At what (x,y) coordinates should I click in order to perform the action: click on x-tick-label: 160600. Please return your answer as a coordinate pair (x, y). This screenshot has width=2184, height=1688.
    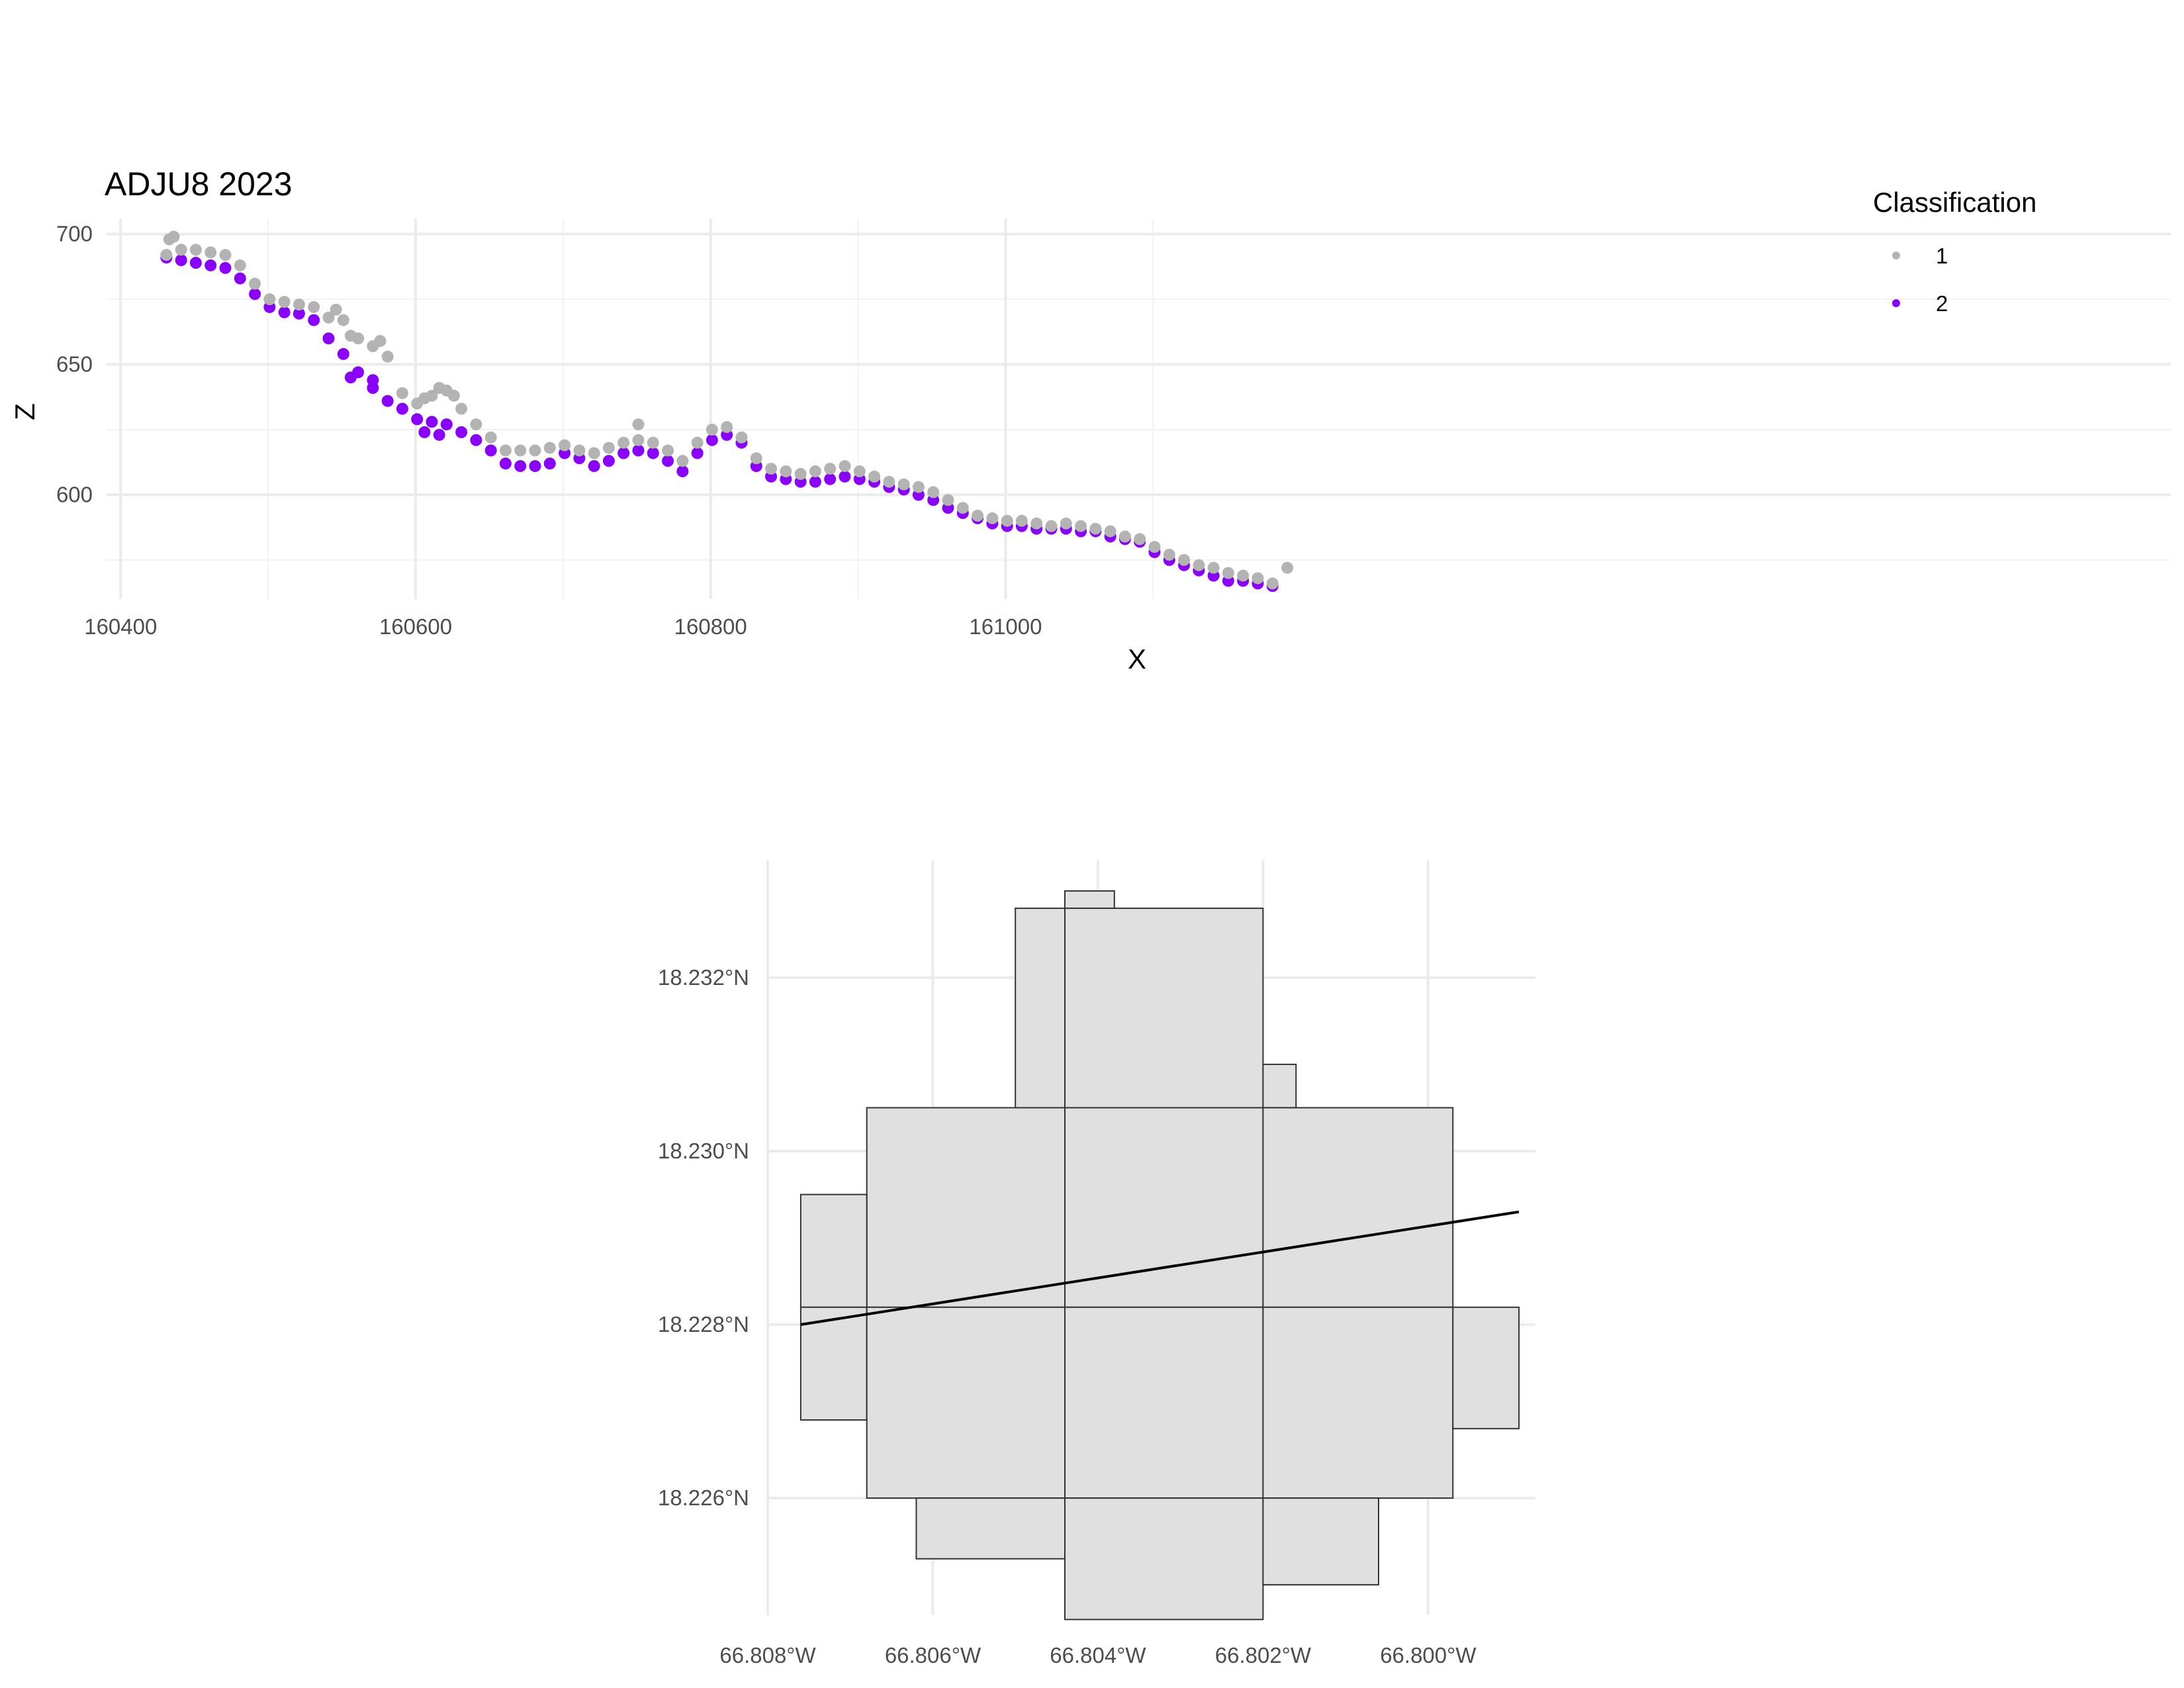
    Looking at the image, I should click on (415, 626).